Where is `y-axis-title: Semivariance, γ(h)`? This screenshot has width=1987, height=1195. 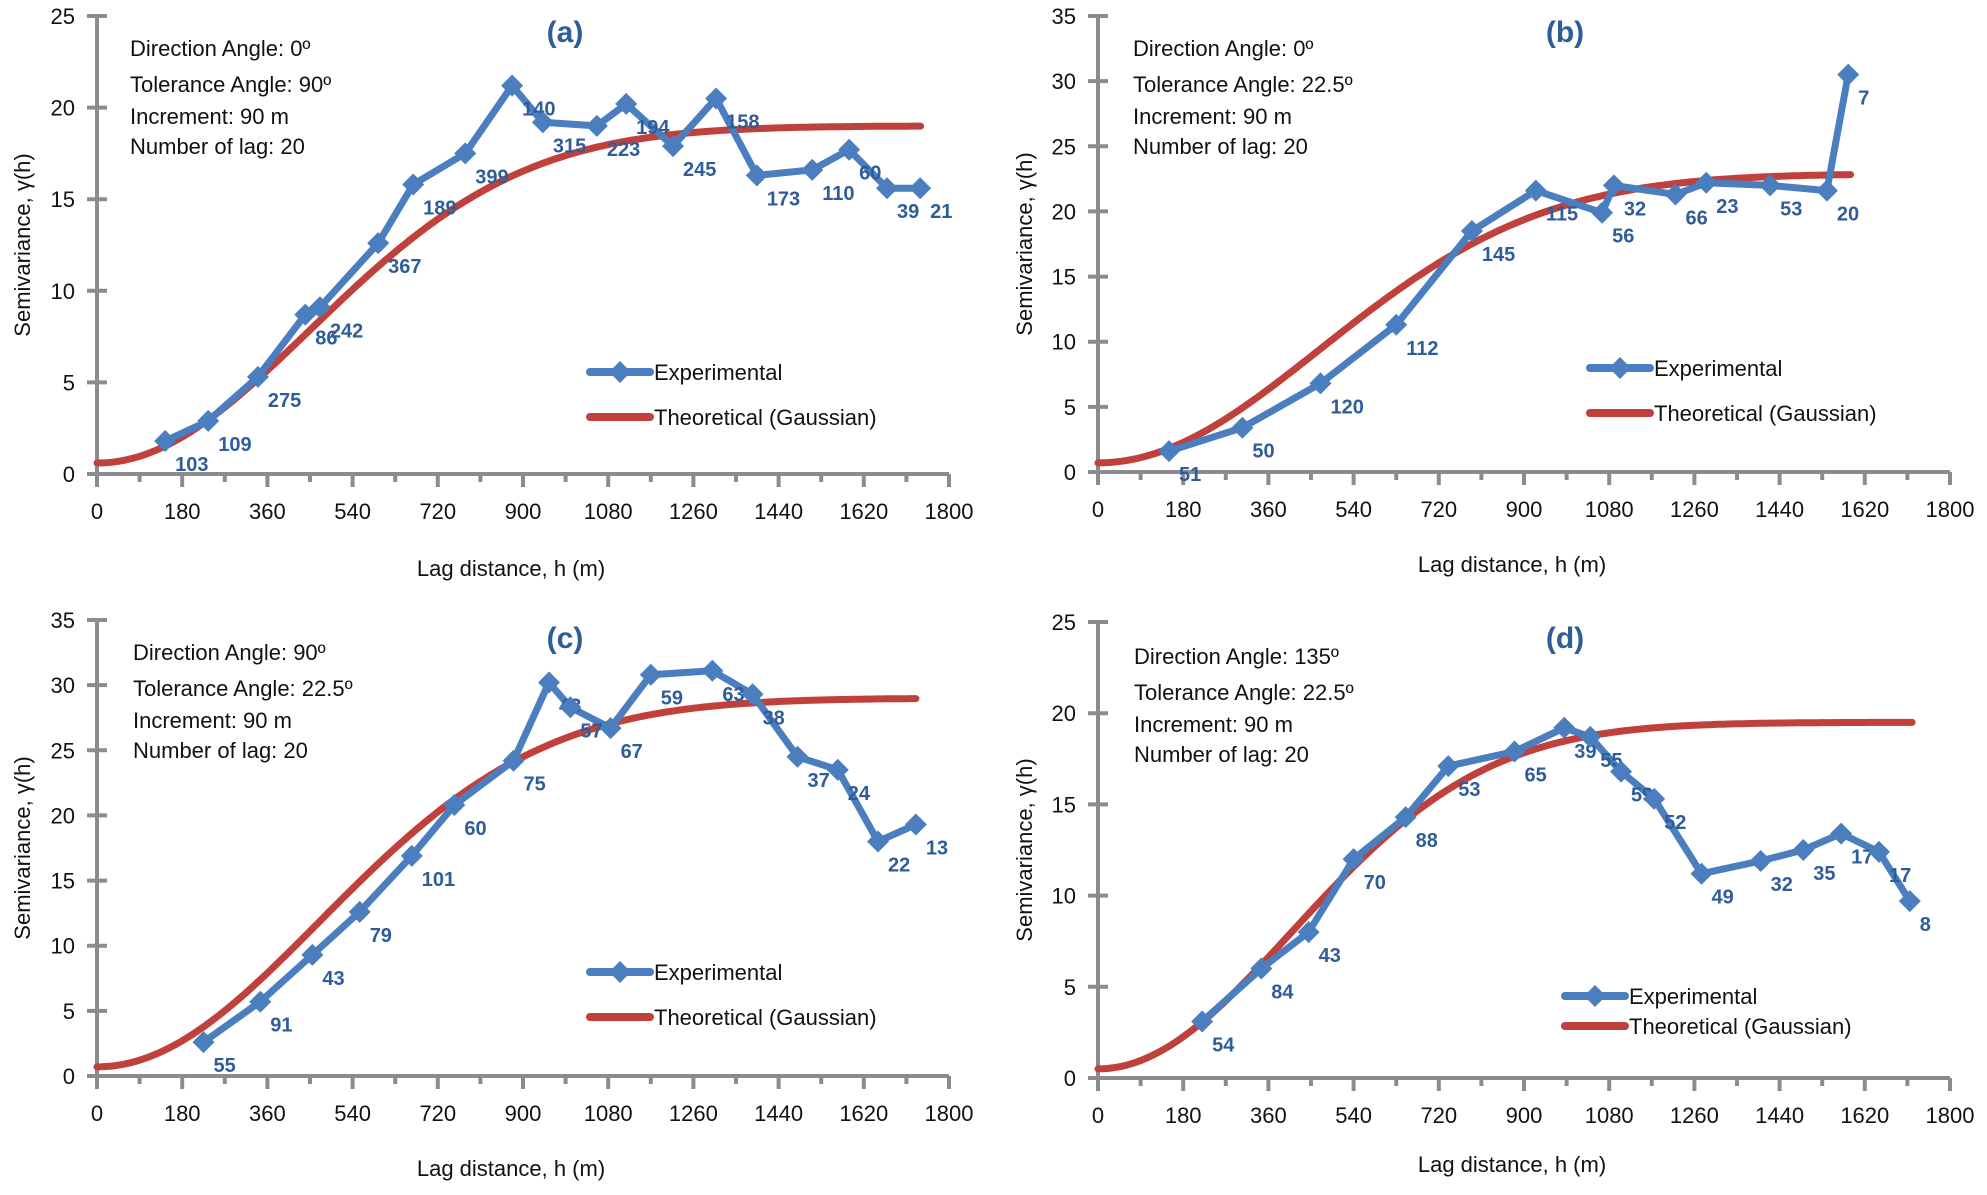 y-axis-title: Semivariance, γ(h) is located at coordinates (22, 244).